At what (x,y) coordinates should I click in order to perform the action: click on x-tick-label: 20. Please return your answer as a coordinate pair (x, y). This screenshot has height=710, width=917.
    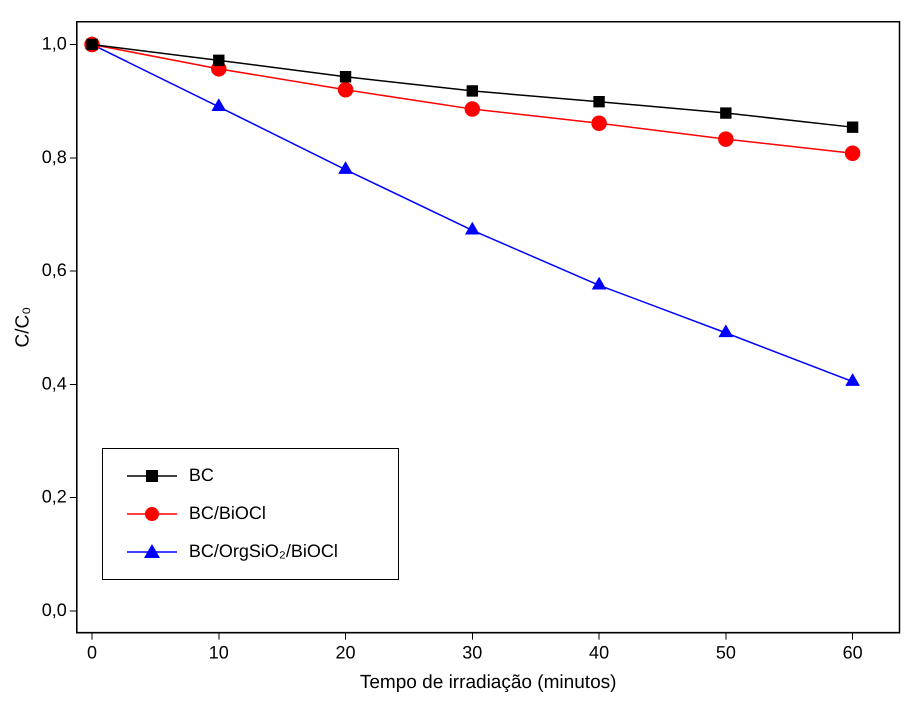
    Looking at the image, I should click on (346, 652).